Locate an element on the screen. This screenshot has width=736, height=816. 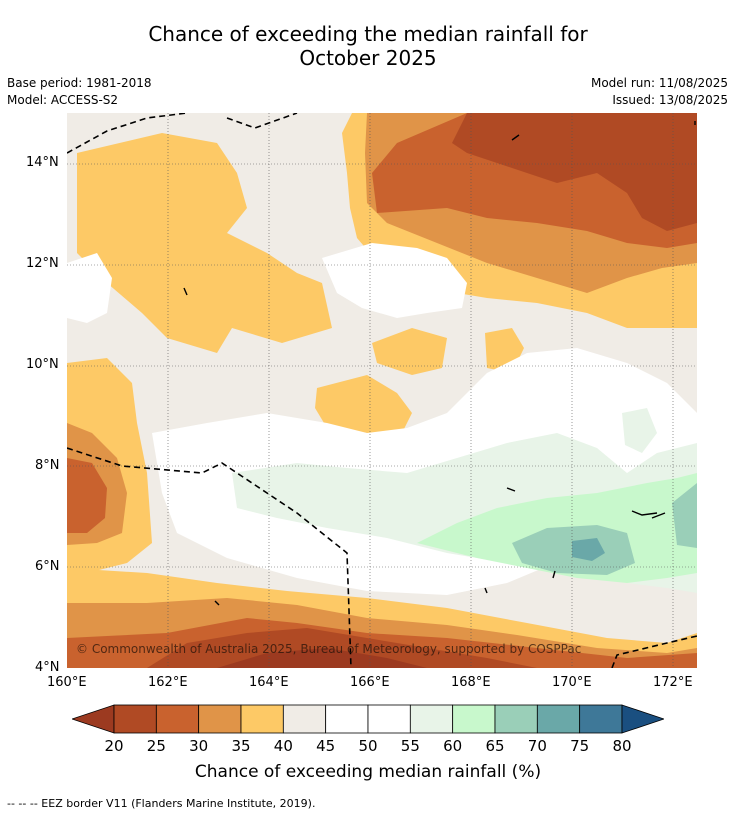
green-60-blob is located at coordinates (639, 430).